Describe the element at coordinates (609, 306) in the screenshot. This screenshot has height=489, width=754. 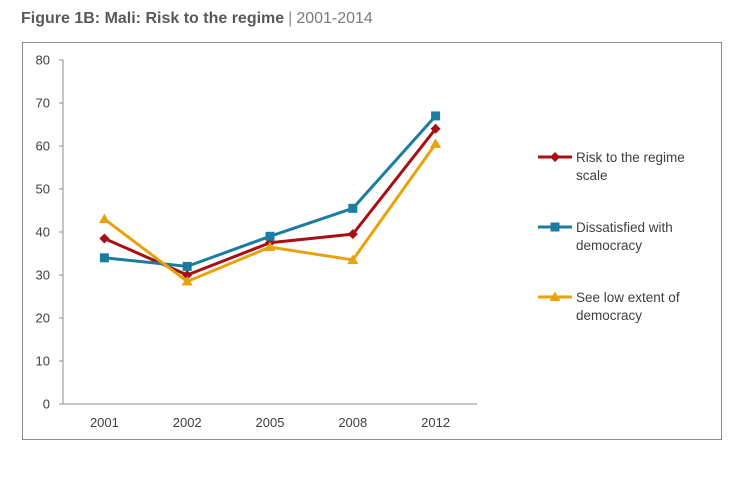
I see `legend-item: See low extent of democracy` at that location.